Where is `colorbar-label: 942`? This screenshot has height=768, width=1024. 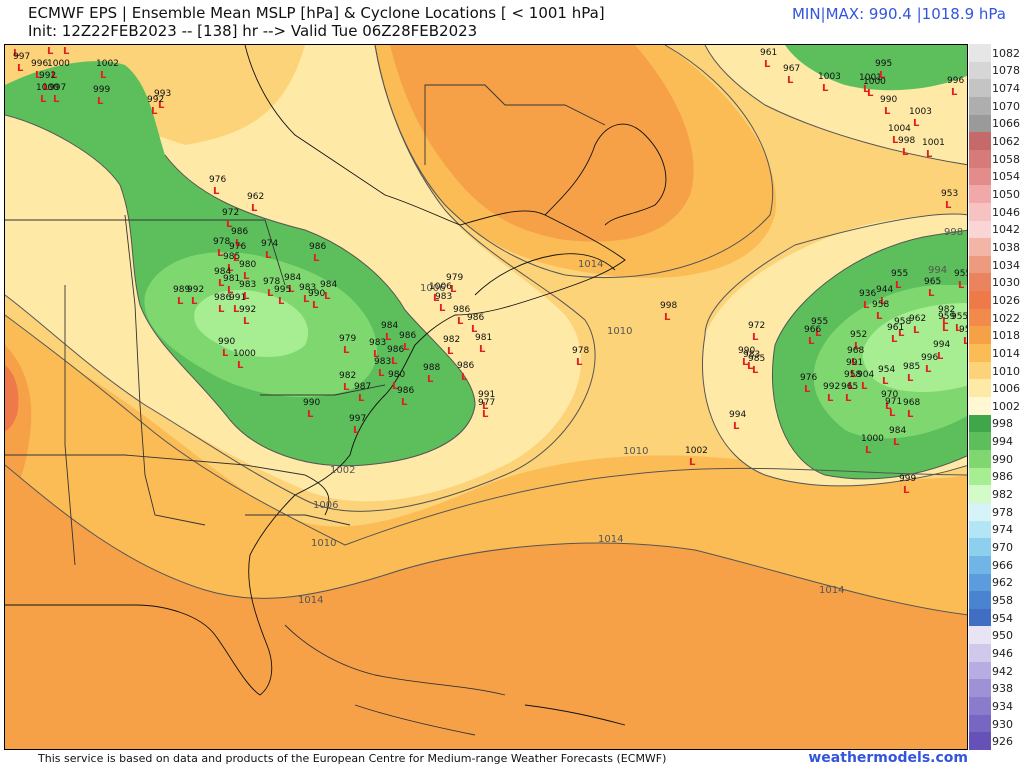
colorbar-label: 942 is located at coordinates (1002, 671).